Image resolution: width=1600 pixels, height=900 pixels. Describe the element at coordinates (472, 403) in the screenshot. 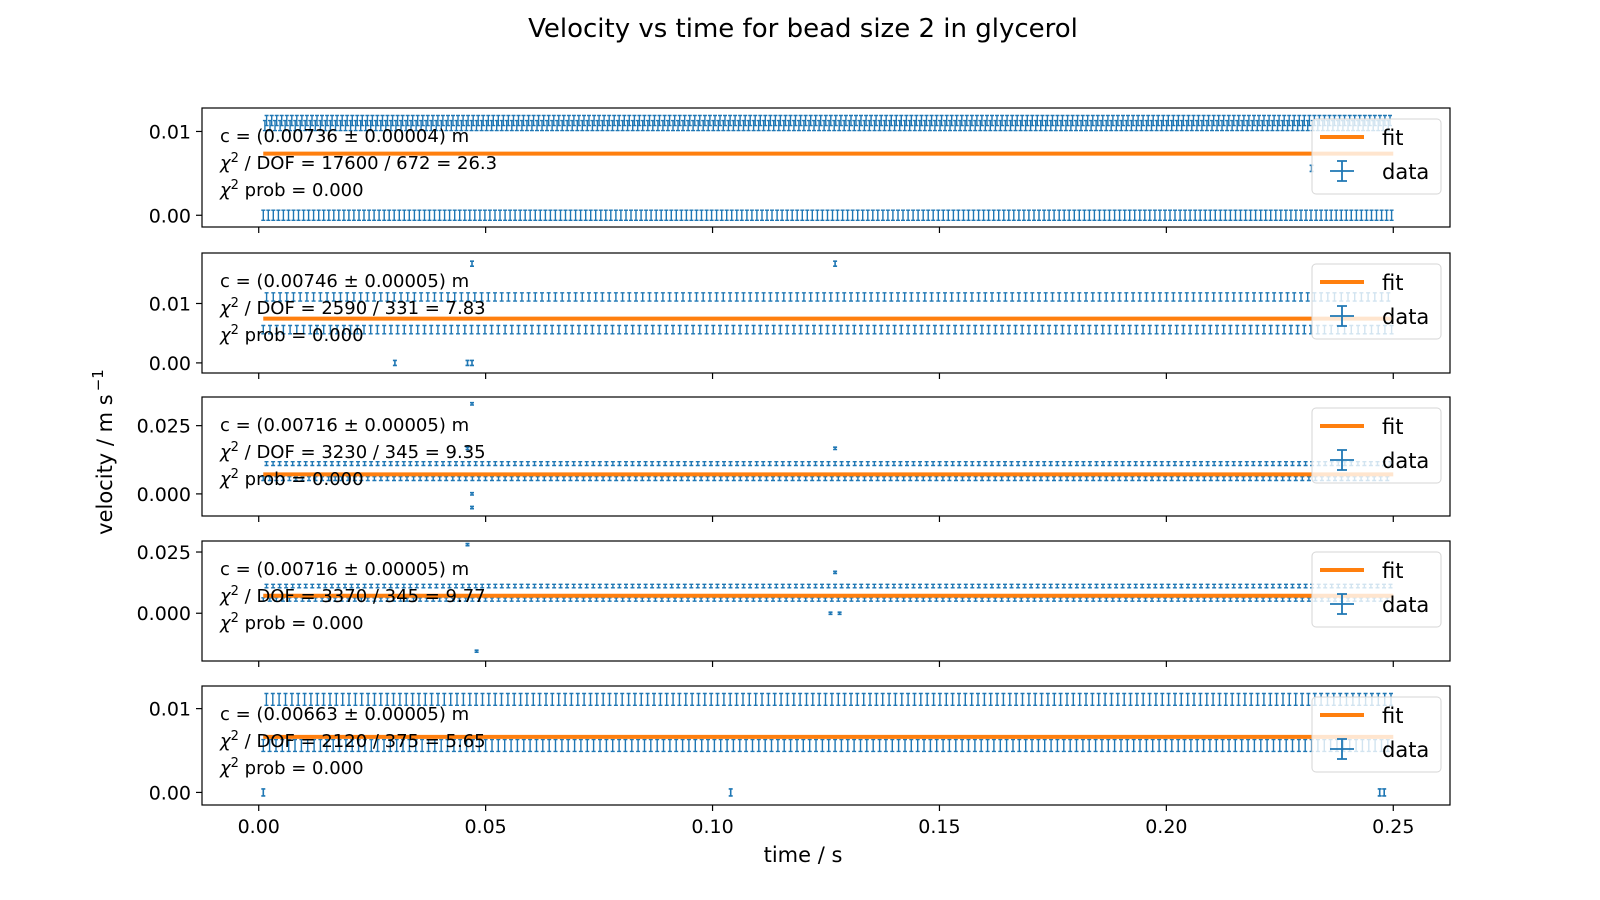

I see `data-point-outlier` at that location.